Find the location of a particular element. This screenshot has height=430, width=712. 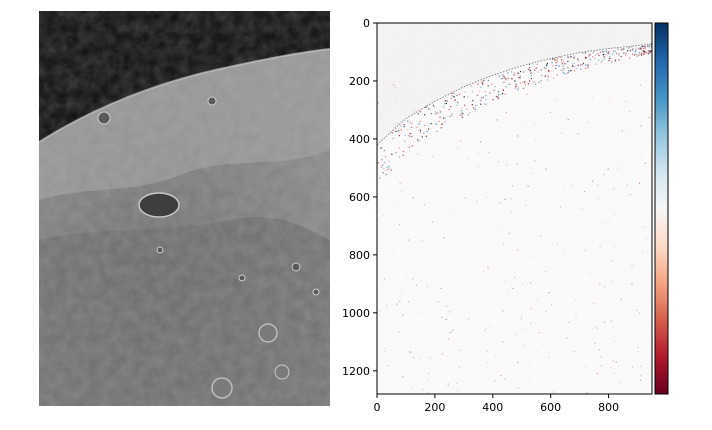

moon-limb-edge is located at coordinates (184, 95).